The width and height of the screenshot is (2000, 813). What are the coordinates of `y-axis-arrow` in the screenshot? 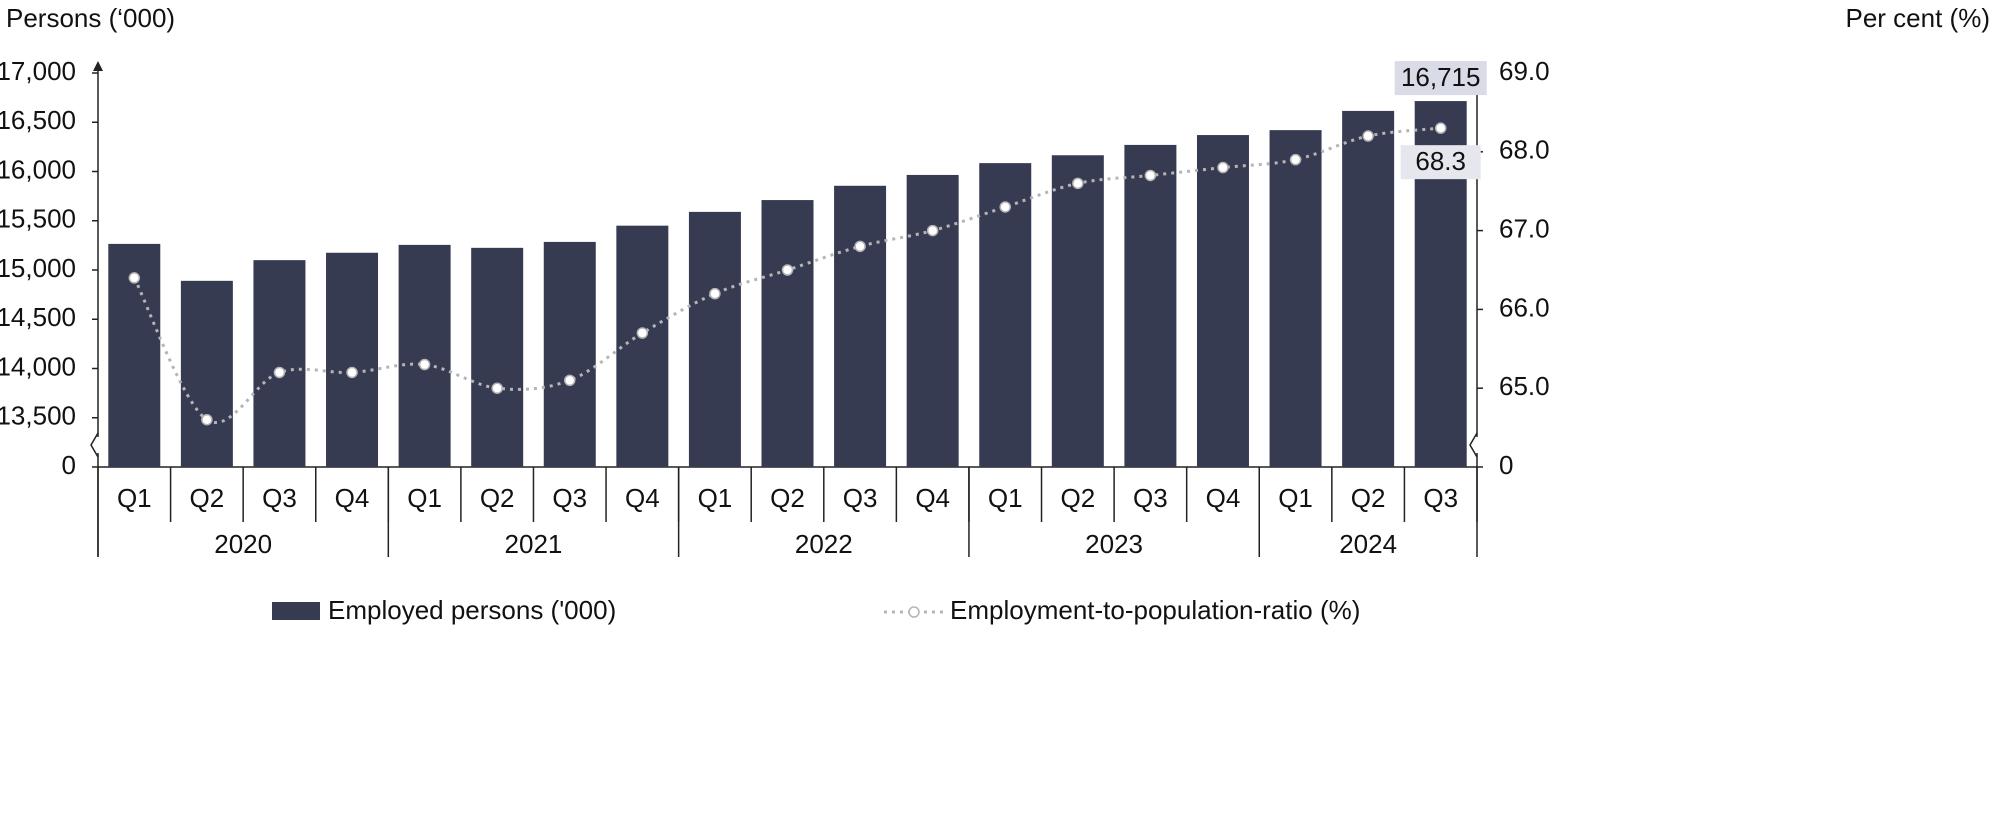 It's located at (98, 66).